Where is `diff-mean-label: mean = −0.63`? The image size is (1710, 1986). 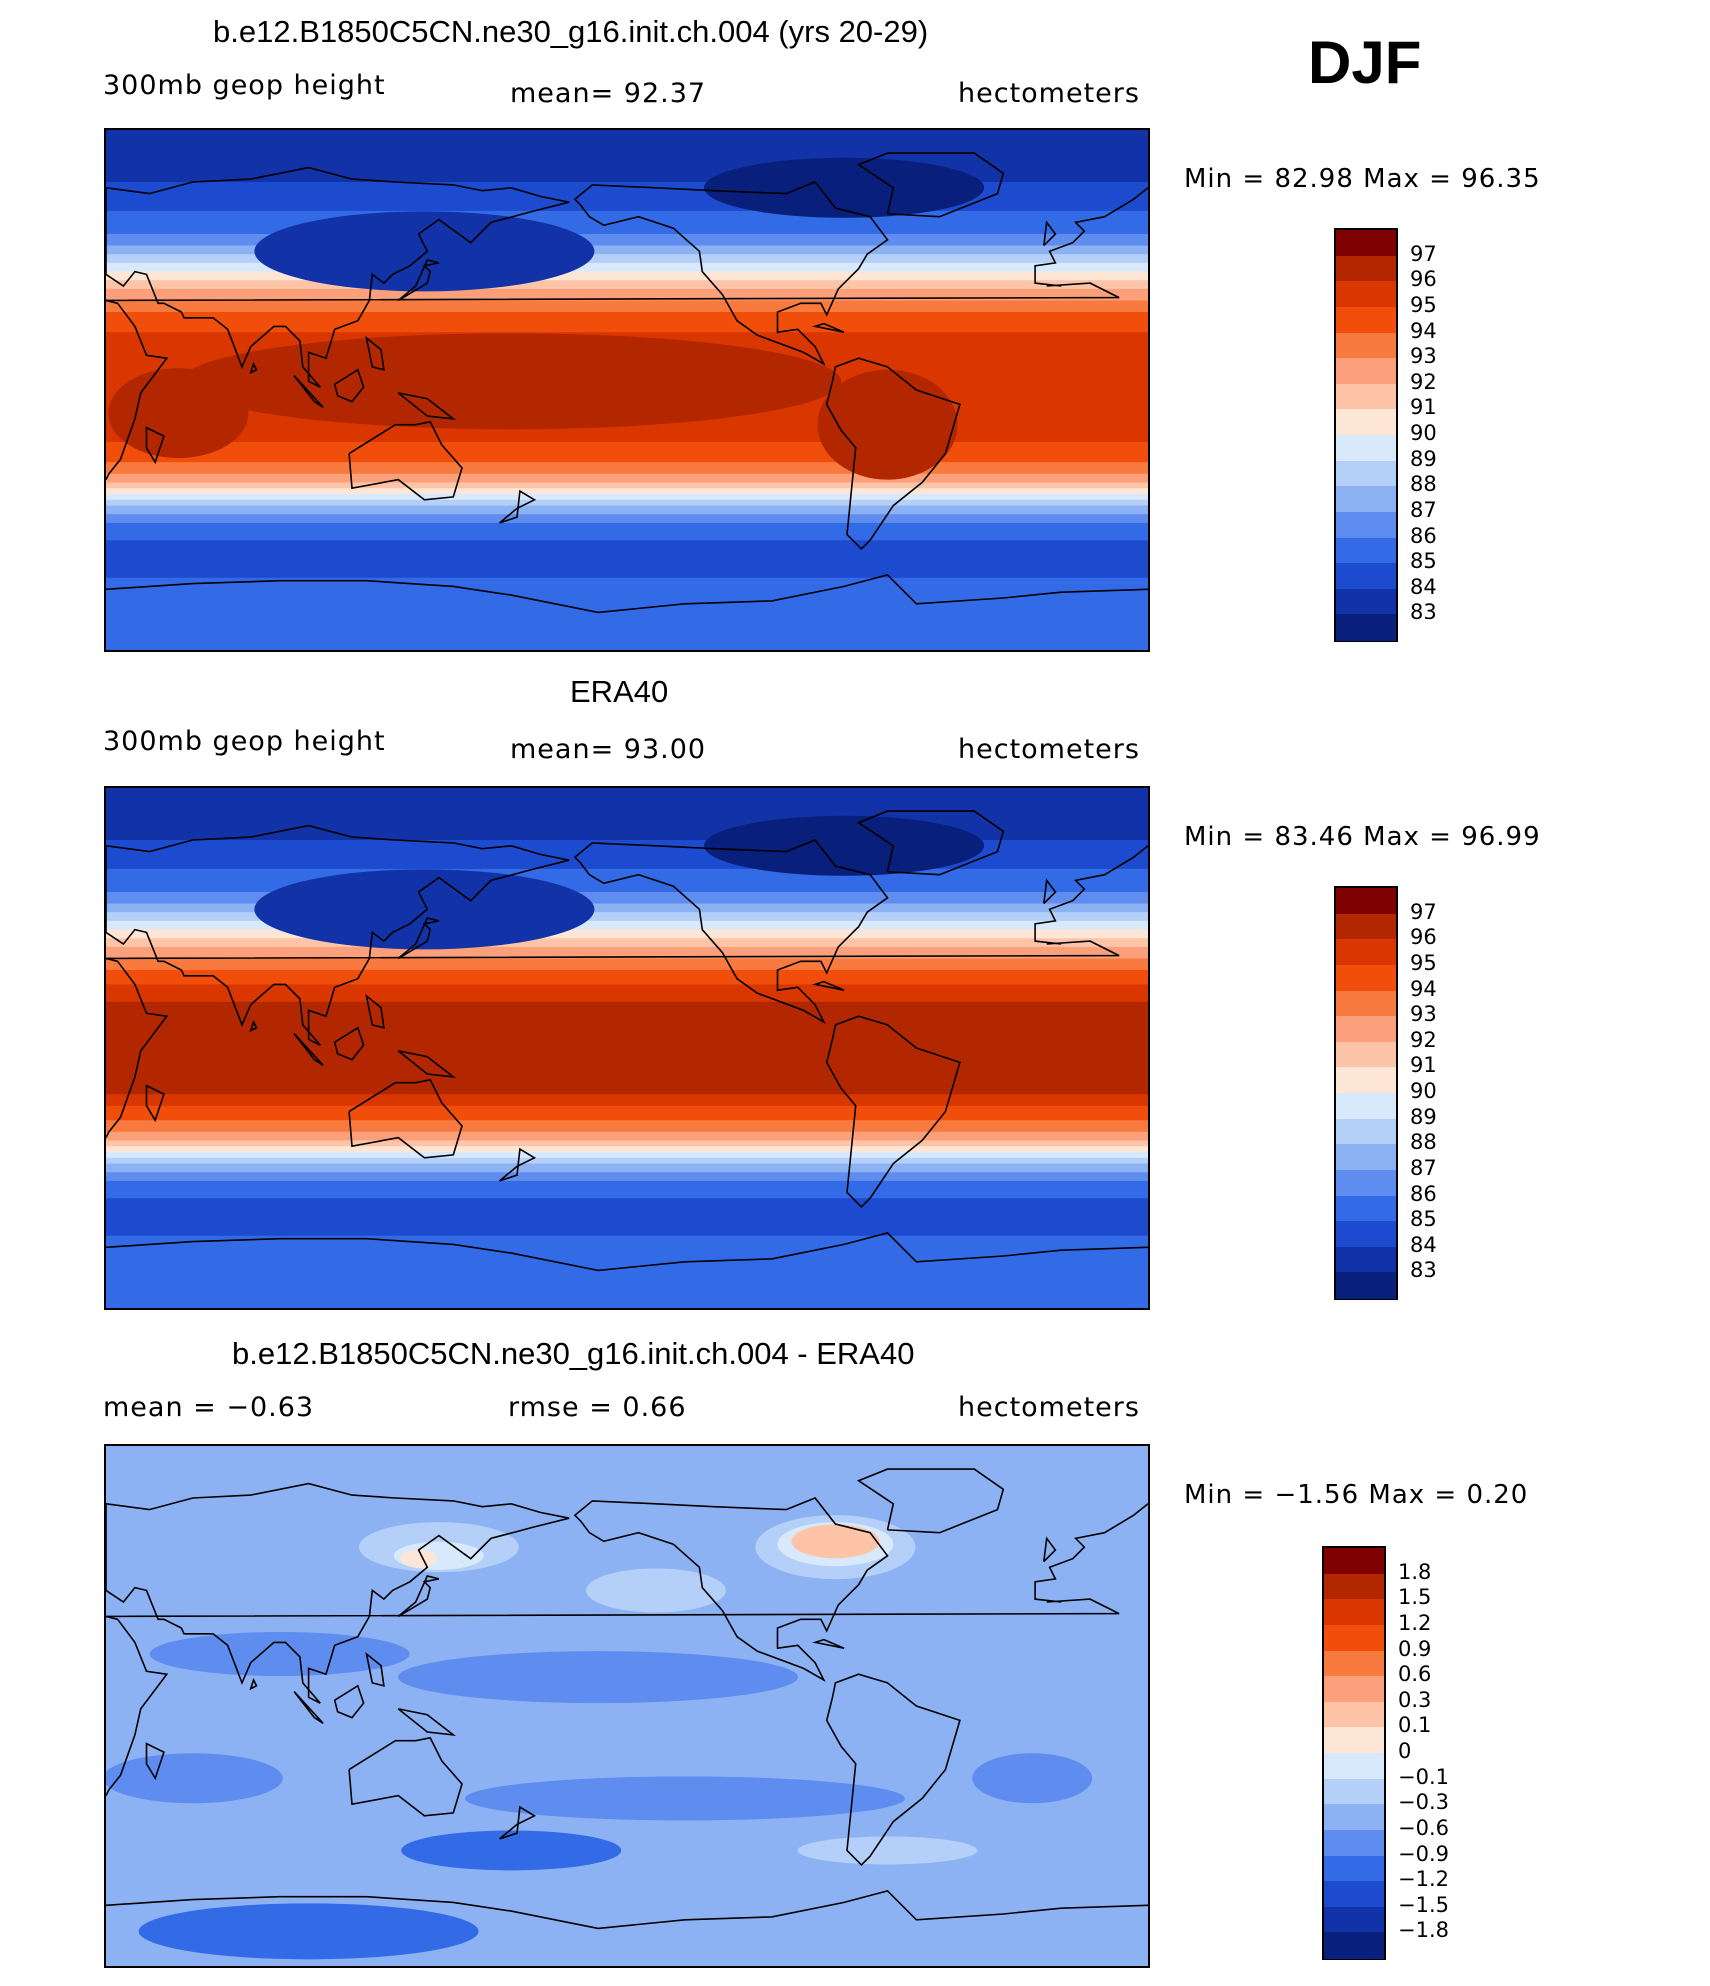
diff-mean-label: mean = −0.63 is located at coordinates (209, 1407).